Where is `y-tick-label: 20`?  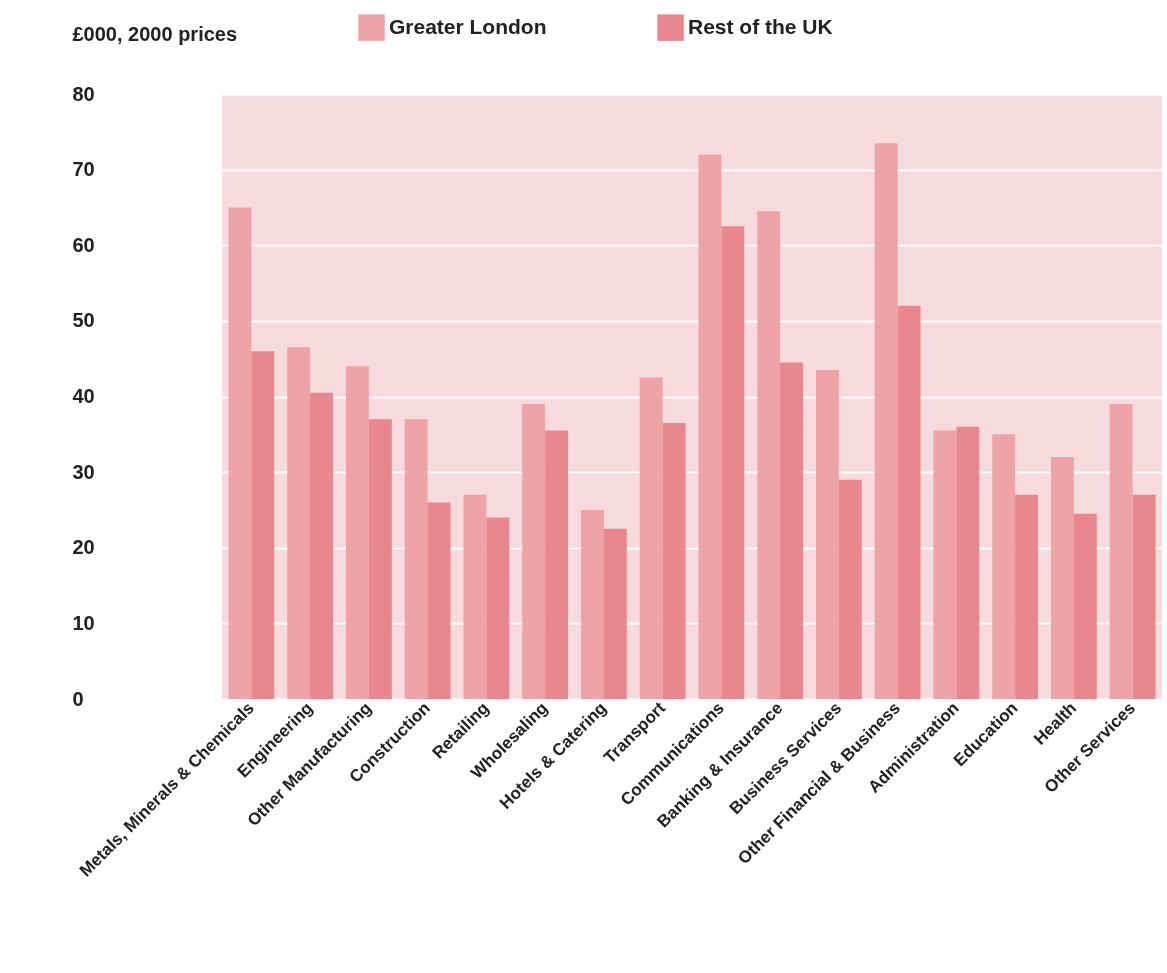 y-tick-label: 20 is located at coordinates (83, 547).